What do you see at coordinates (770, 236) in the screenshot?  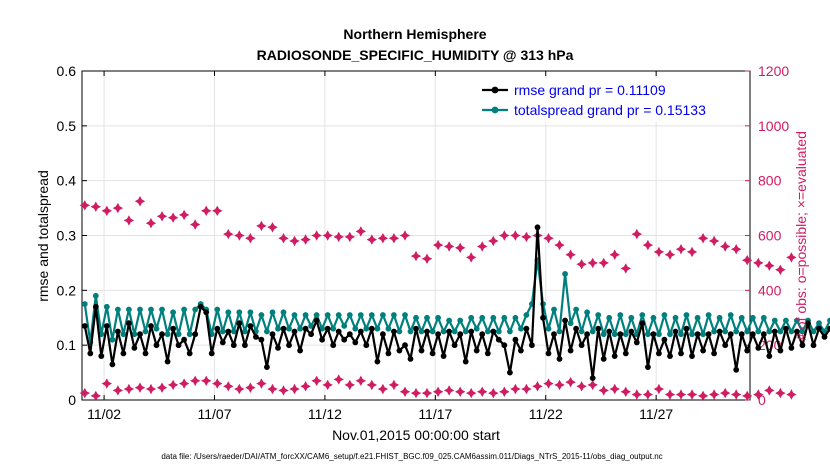 I see `right-y-tick-label: 600` at bounding box center [770, 236].